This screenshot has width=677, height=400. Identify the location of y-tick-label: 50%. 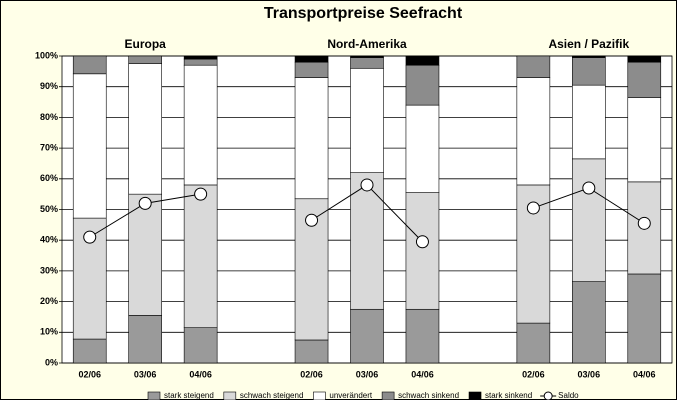
(49, 209).